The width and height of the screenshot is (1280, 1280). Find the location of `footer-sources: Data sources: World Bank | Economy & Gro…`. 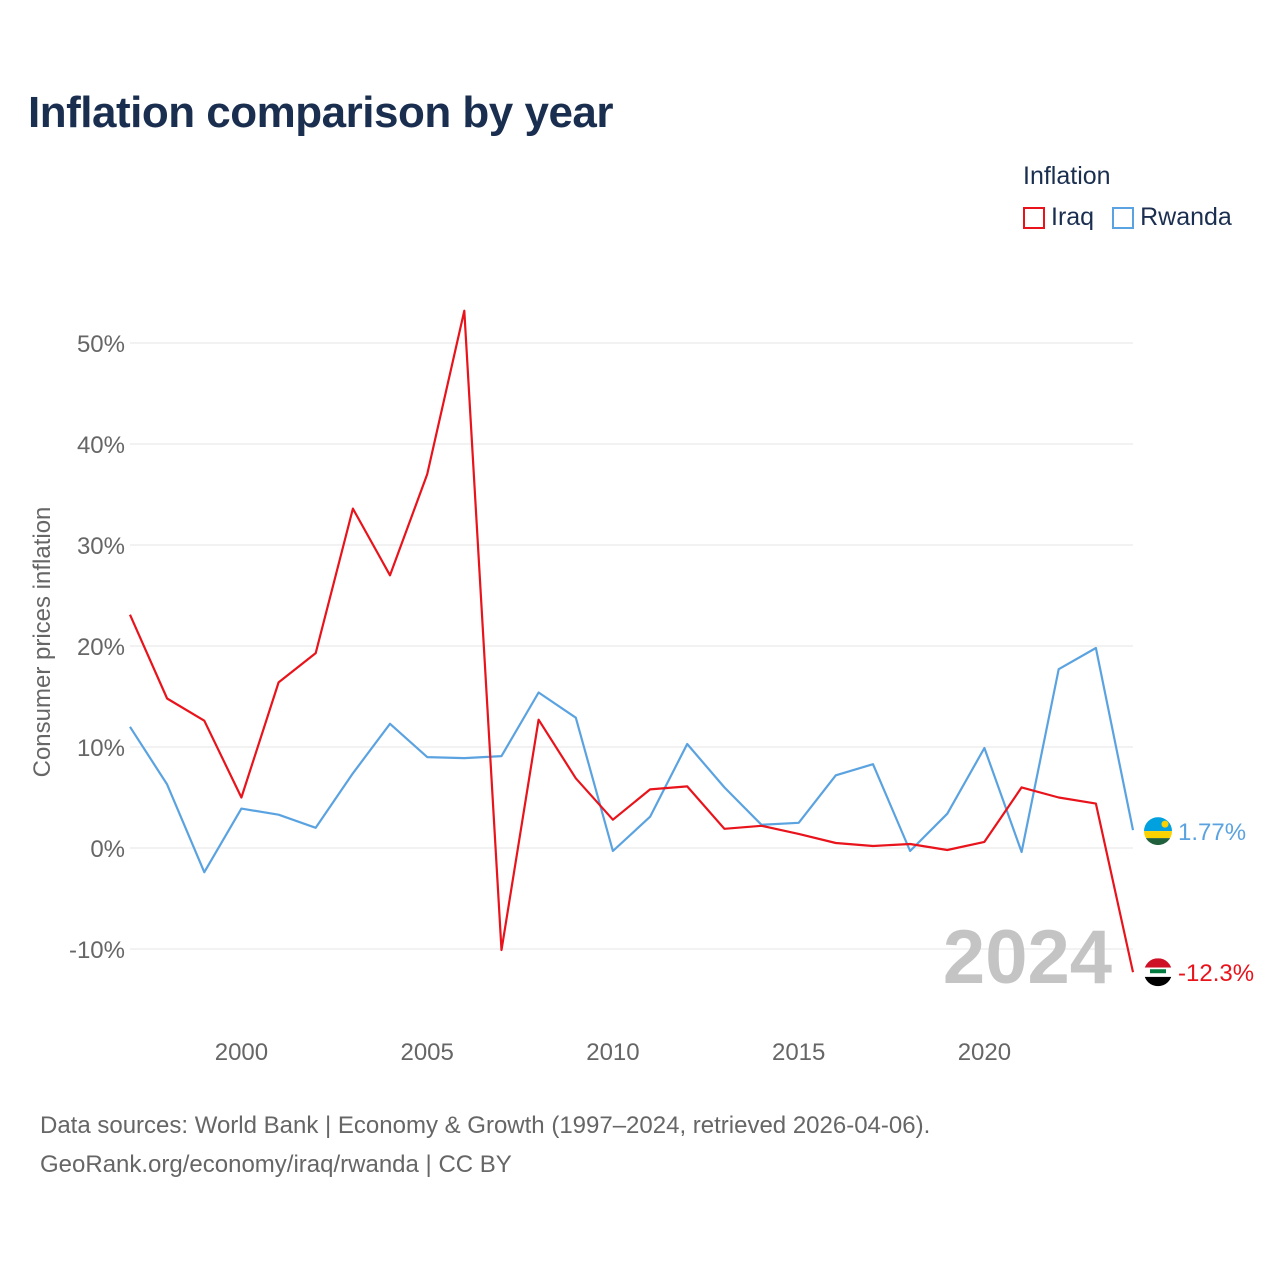

footer-sources: Data sources: World Bank | Economy & Gro… is located at coordinates (485, 1125).